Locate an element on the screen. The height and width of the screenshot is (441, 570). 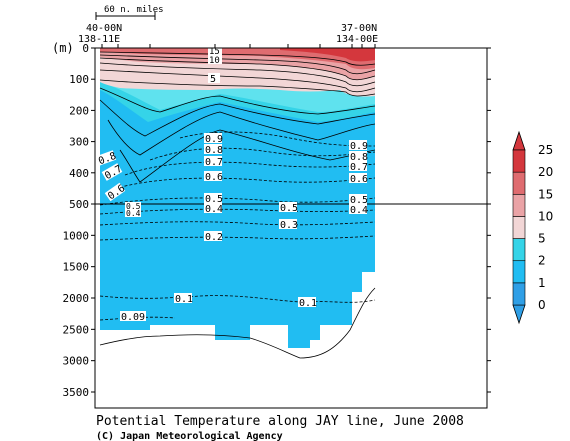
colorbar-end-low is located at coordinates (519, 314).